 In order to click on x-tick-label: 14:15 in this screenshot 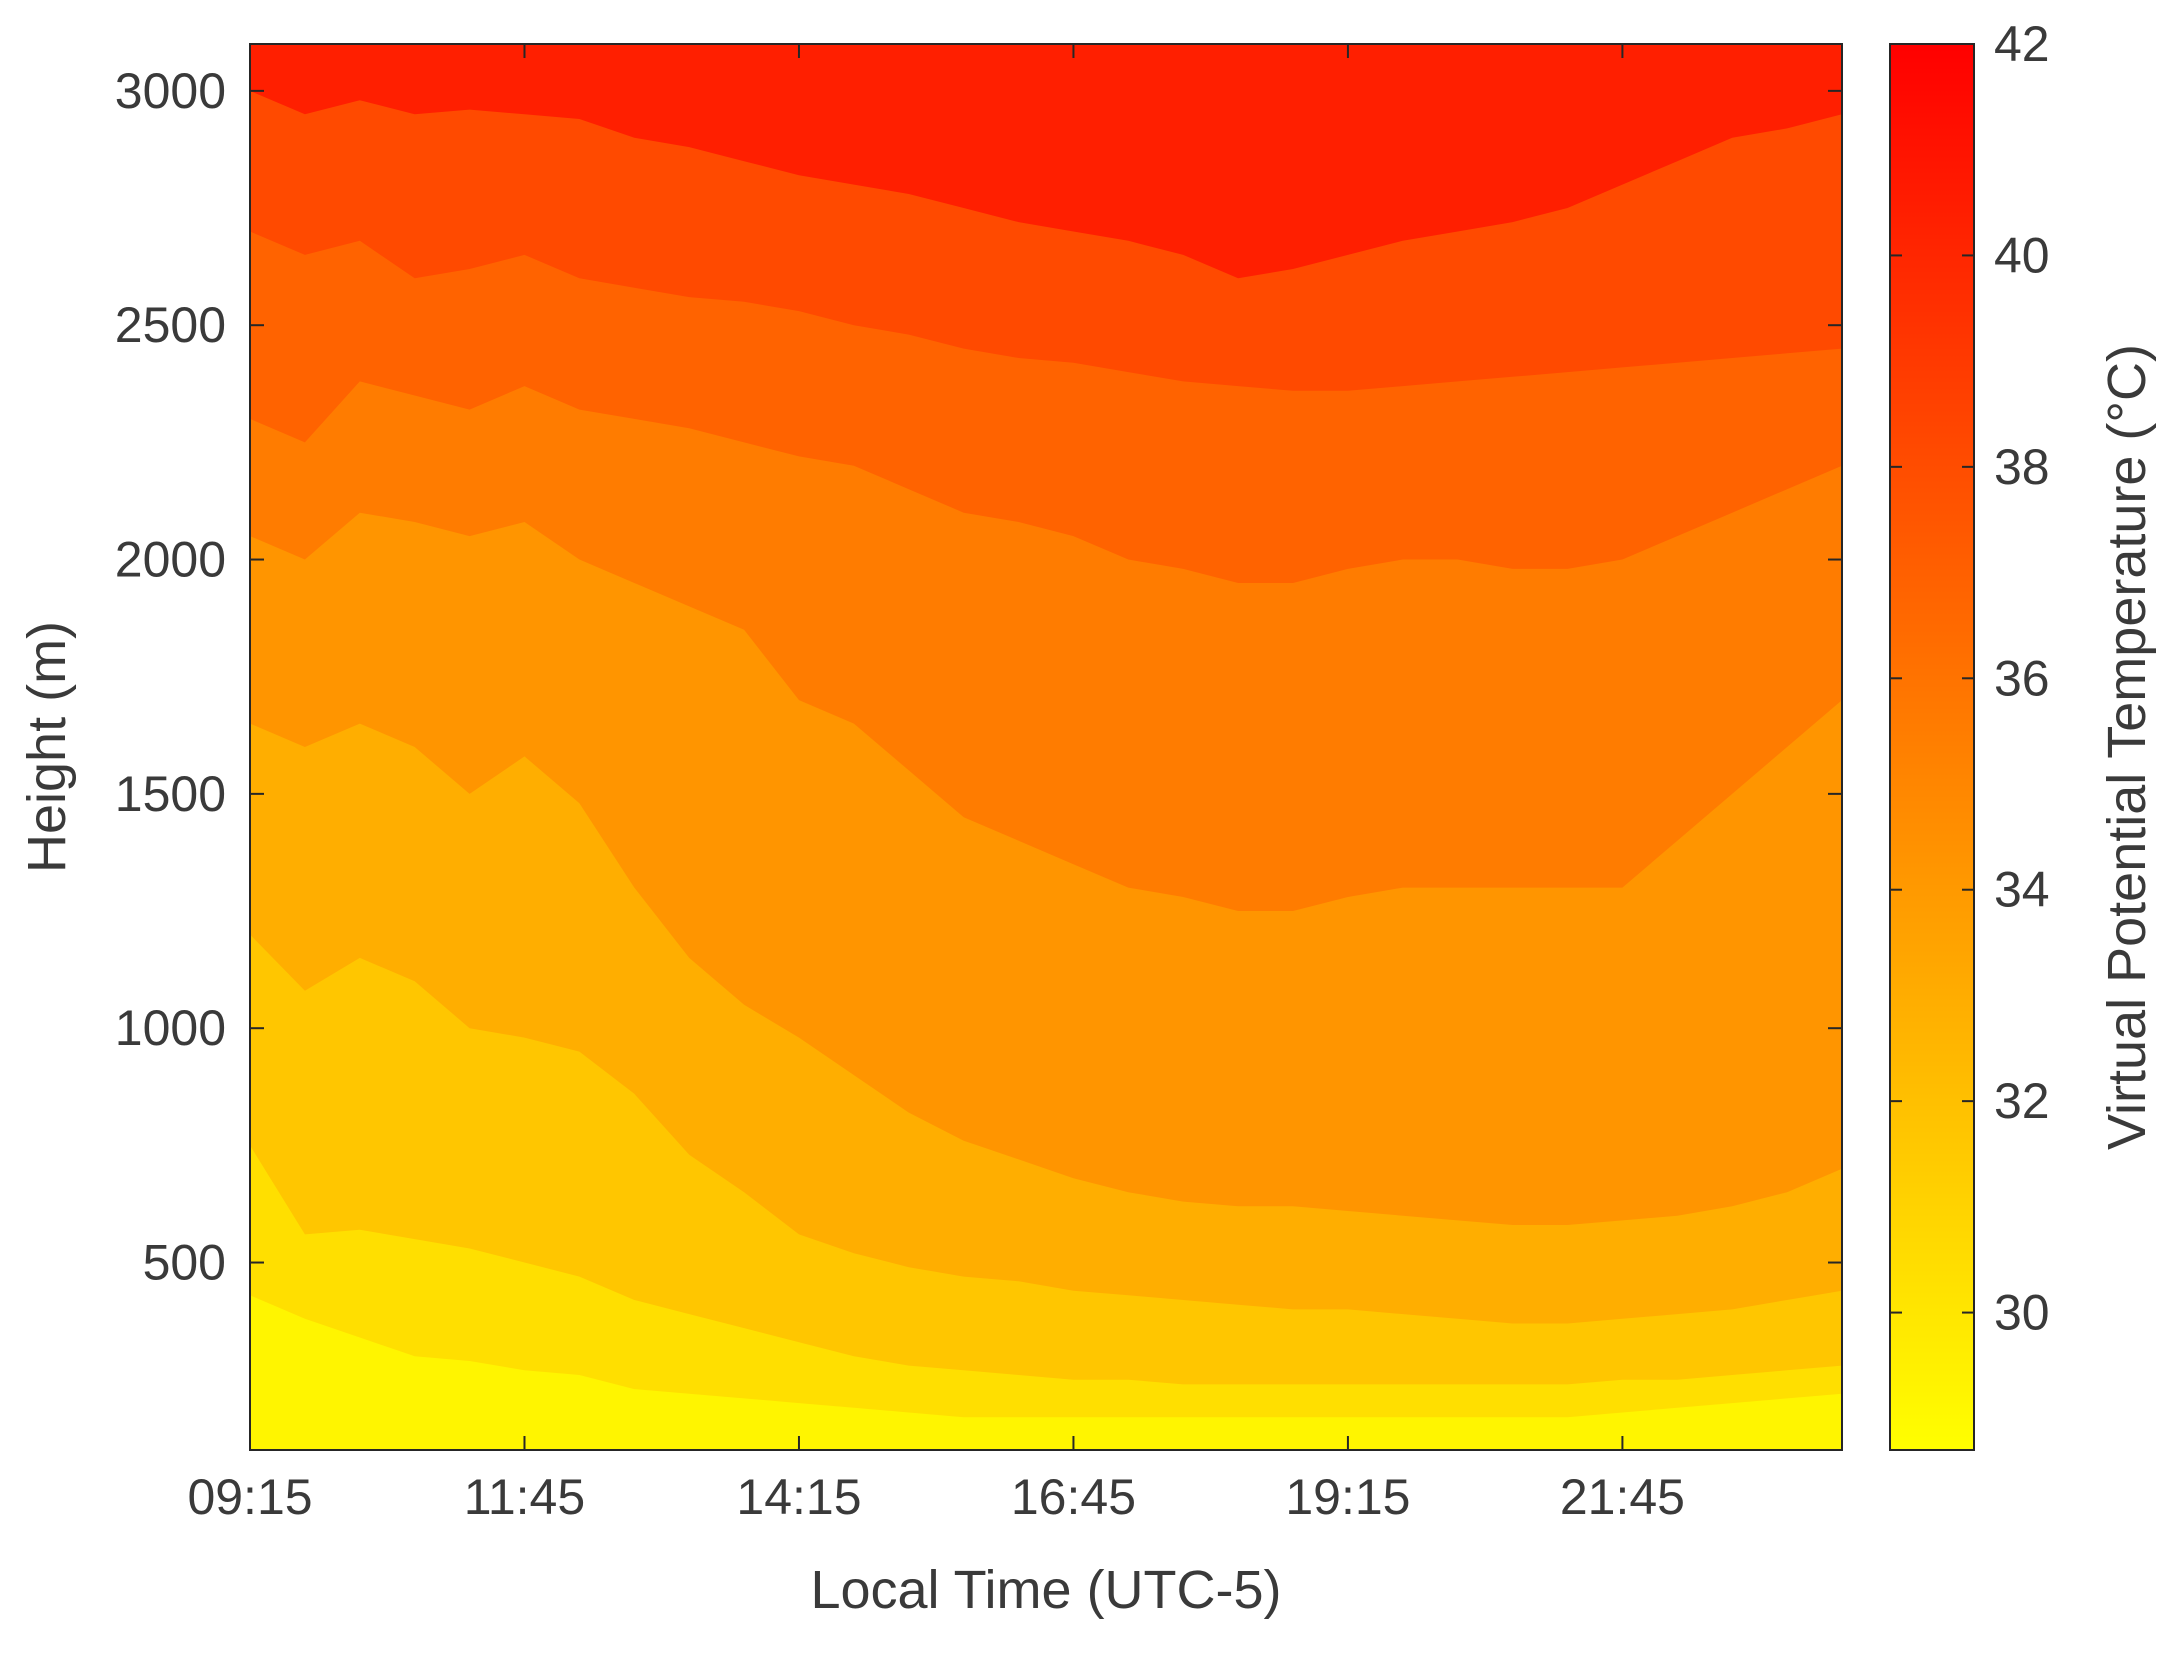, I will do `click(798, 1497)`.